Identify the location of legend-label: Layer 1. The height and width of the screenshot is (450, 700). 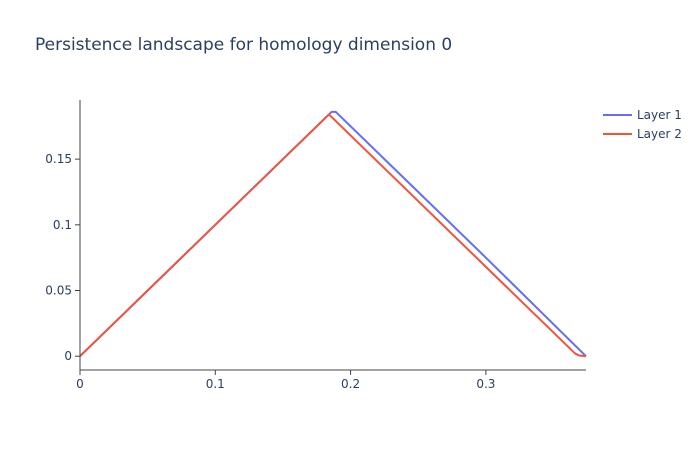
(659, 115).